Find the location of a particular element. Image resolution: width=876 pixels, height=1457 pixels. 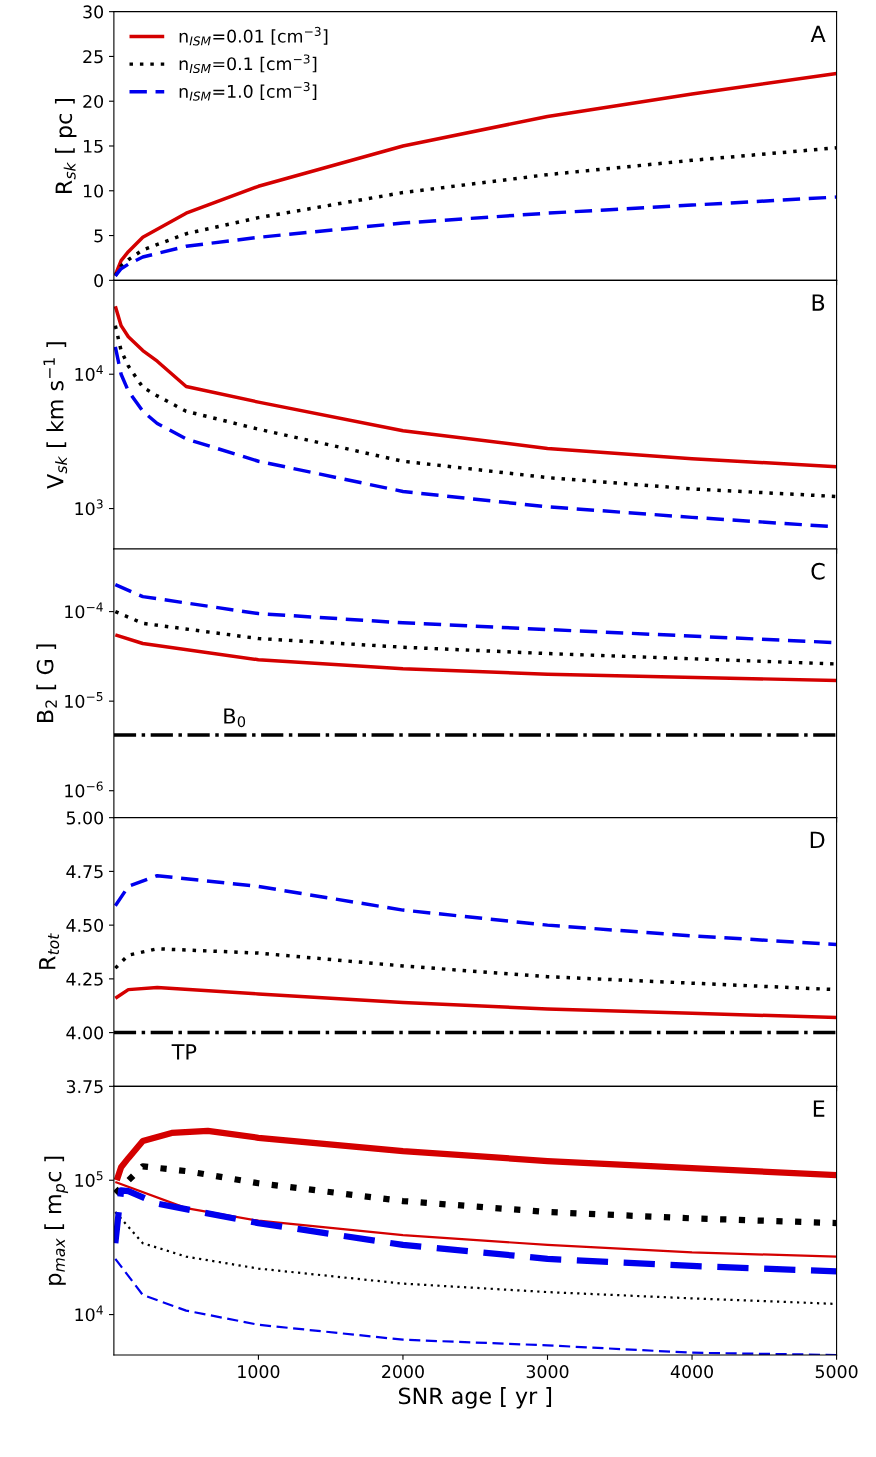

ref-line-label: B$_{0}$ is located at coordinates (235, 718).